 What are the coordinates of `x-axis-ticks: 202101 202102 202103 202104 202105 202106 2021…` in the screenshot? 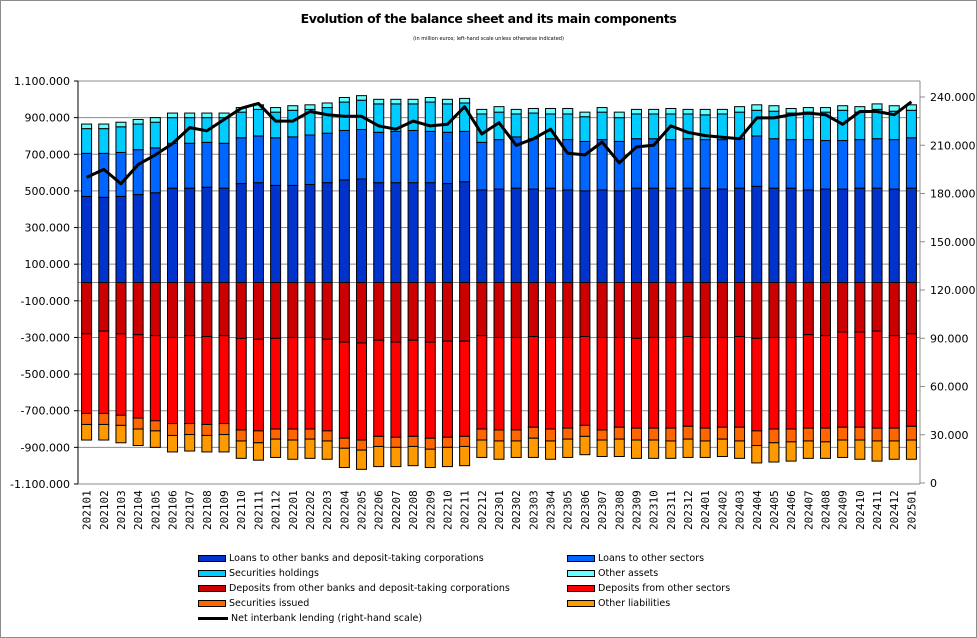 It's located at (500, 510).